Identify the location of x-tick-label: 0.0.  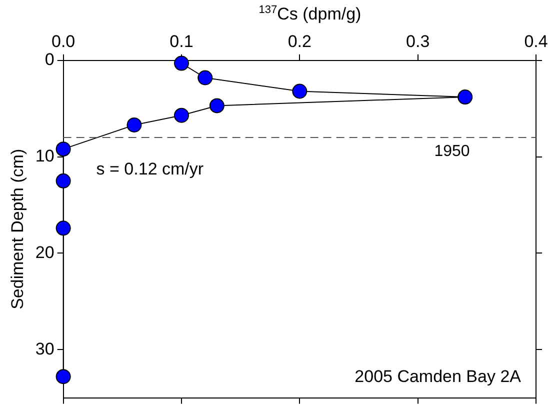
(63, 41).